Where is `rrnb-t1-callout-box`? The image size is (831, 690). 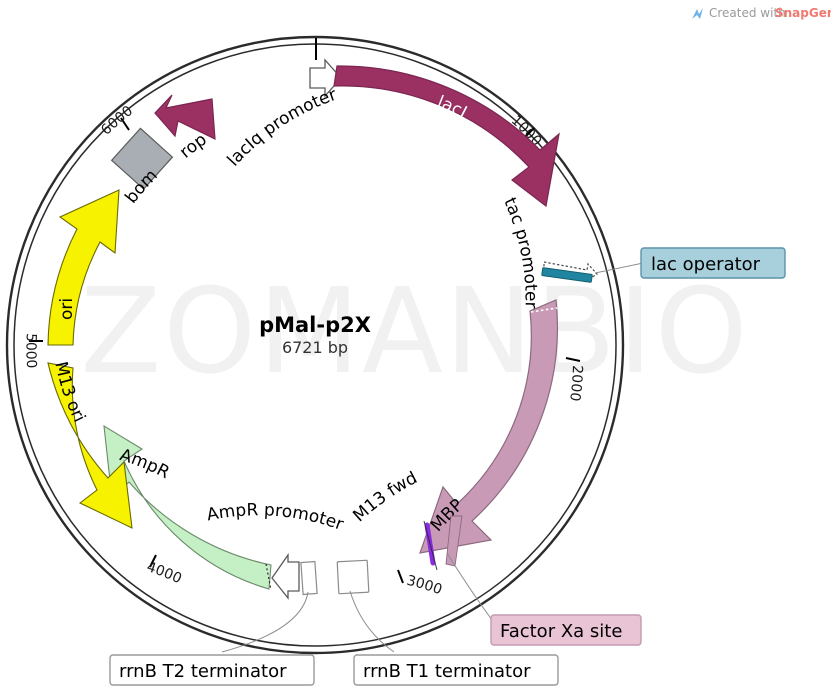 rrnb-t1-callout-box is located at coordinates (456, 670).